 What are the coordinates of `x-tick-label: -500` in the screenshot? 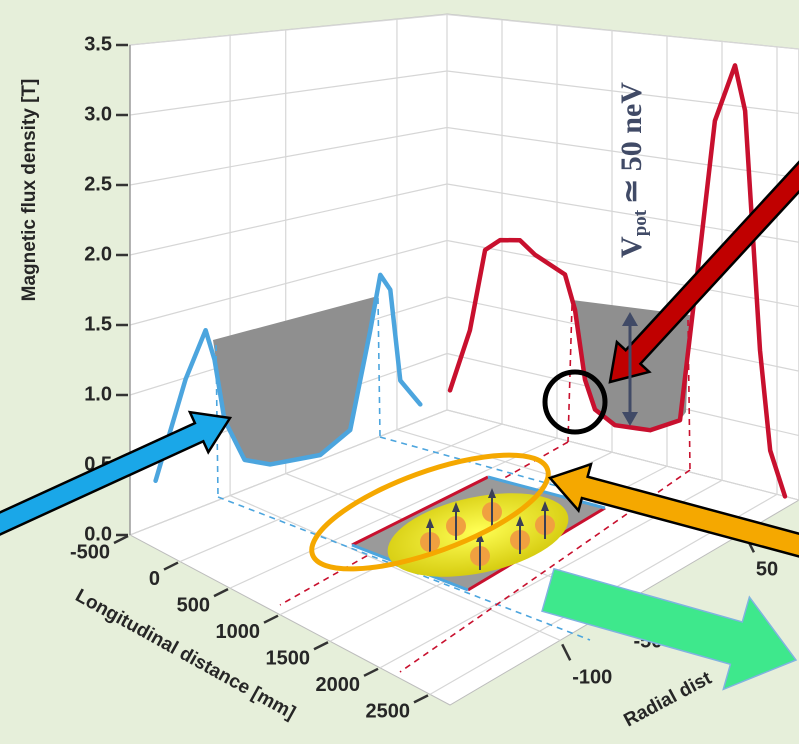 It's located at (90, 552).